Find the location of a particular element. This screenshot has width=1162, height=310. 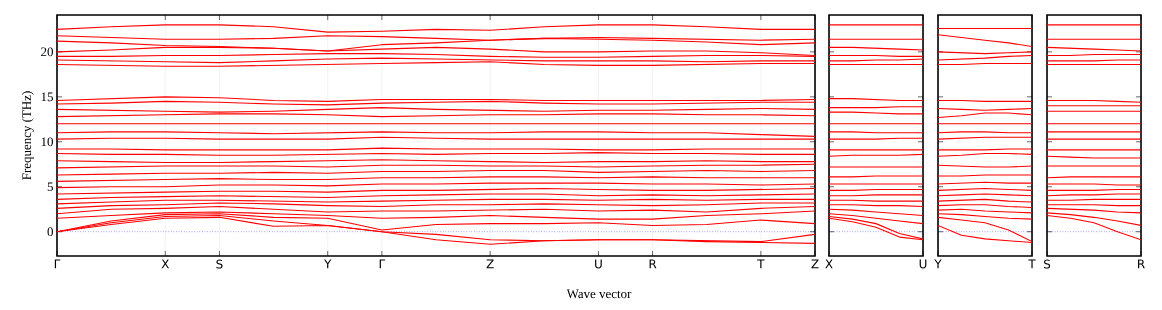

y-tick-label: 15 is located at coordinates (47, 97).